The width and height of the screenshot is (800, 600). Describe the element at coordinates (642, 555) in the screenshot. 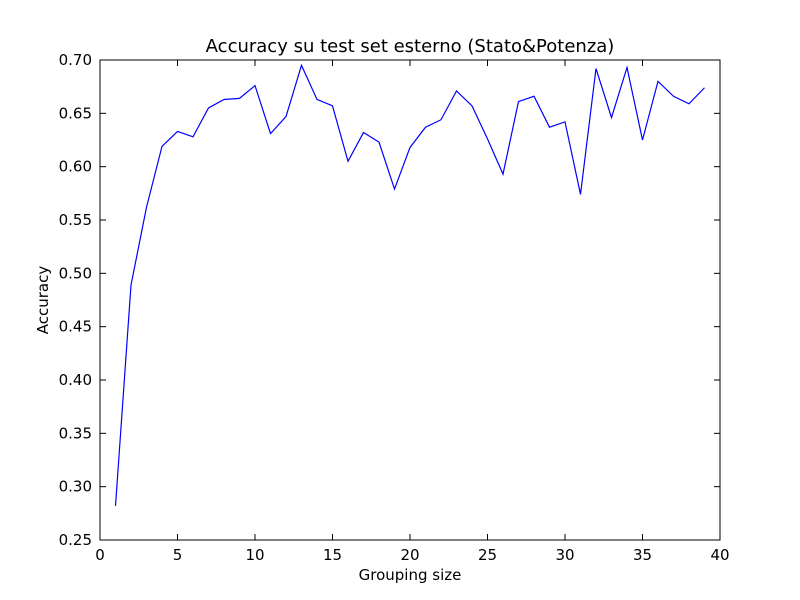

I see `x-tick-label: 35` at that location.